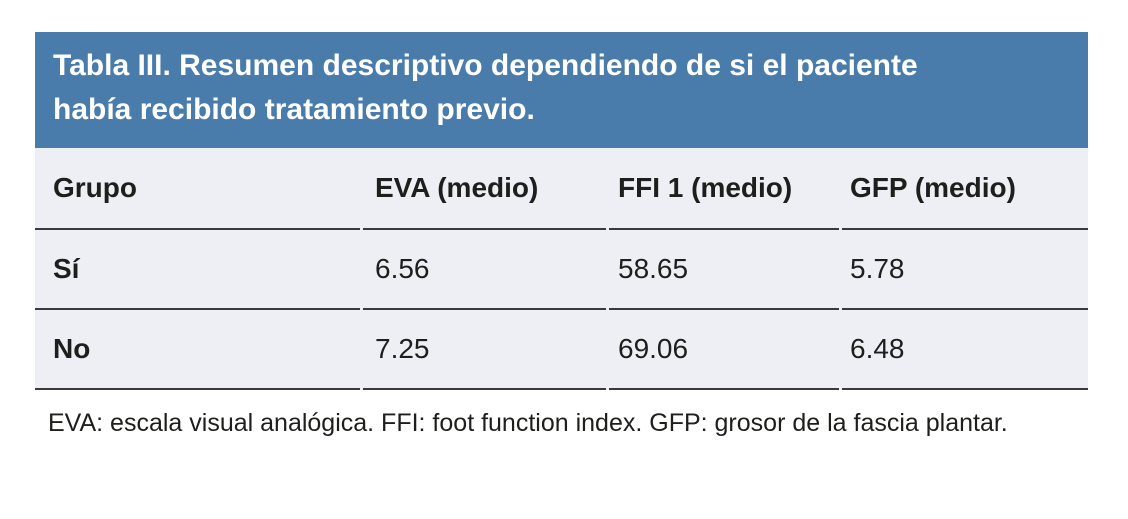 Image resolution: width=1128 pixels, height=519 pixels. What do you see at coordinates (197, 350) in the screenshot?
I see `row-label: No` at bounding box center [197, 350].